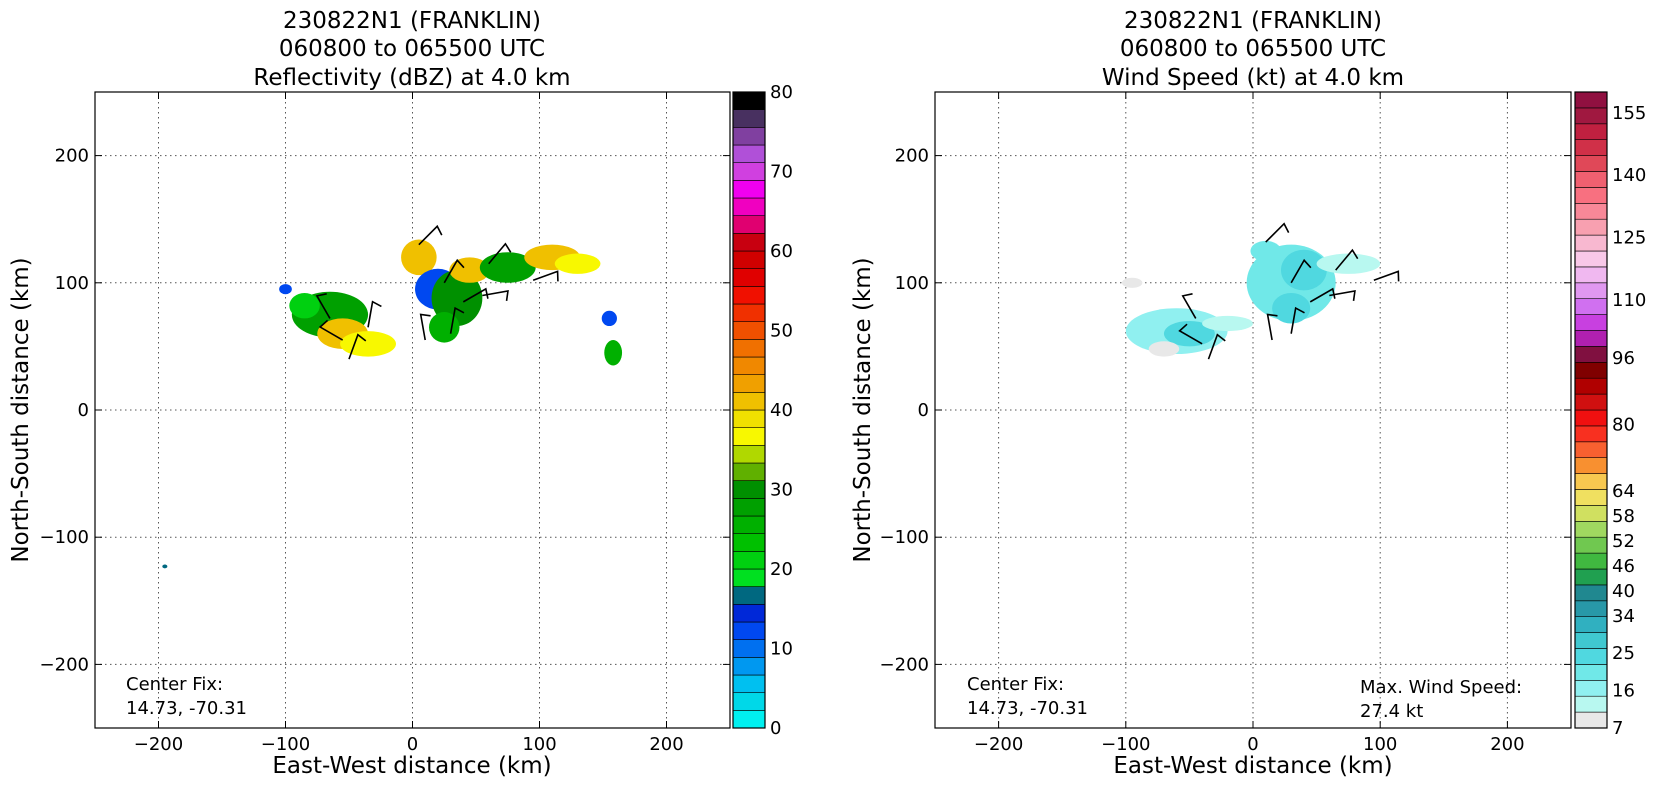  Describe the element at coordinates (1623, 691) in the screenshot. I see `colorbar-tick-label: 16` at that location.